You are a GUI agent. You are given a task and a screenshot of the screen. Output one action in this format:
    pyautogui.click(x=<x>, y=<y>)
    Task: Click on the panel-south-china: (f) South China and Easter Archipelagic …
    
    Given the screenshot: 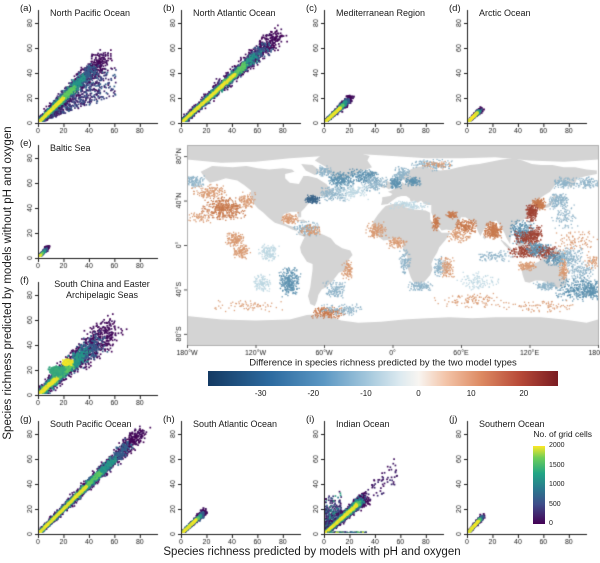 What is the action you would take?
    pyautogui.click(x=91, y=342)
    